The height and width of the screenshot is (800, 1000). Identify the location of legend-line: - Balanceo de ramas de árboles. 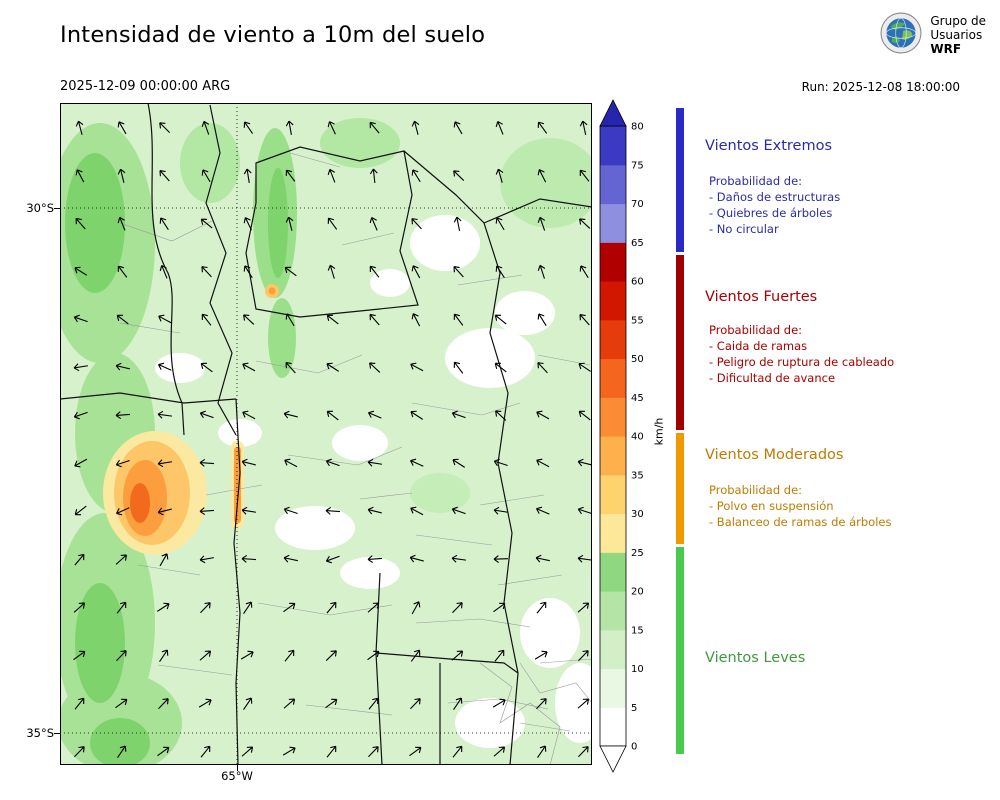
(800, 522).